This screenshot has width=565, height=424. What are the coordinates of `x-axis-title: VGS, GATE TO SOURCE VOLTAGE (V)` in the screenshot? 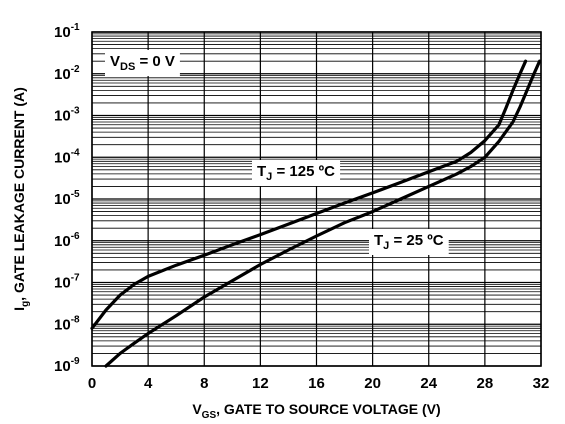 It's located at (316, 411).